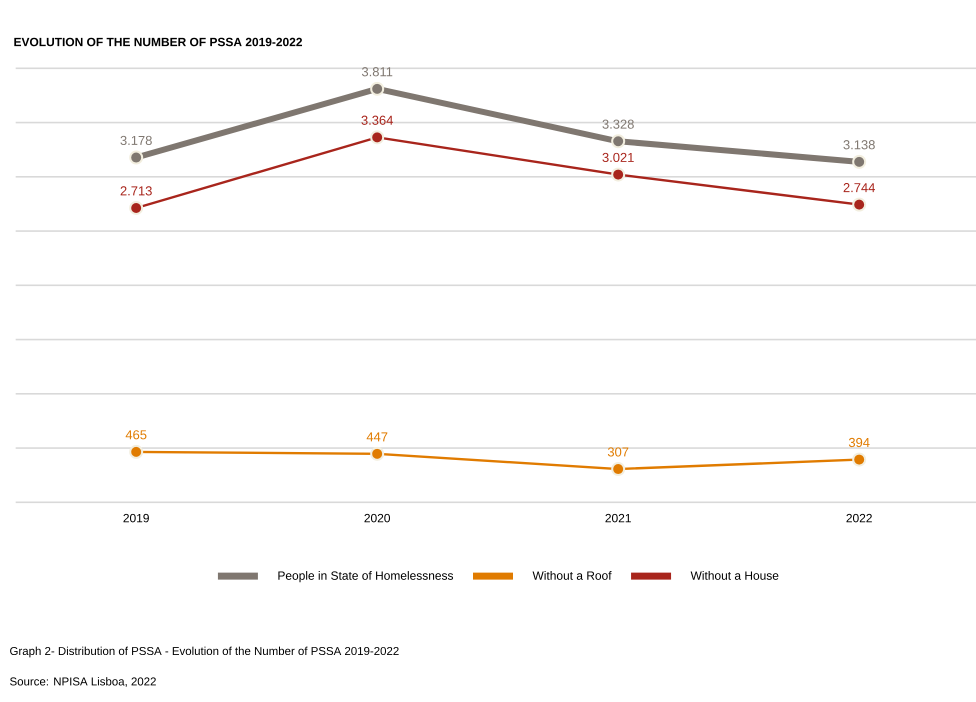 This screenshot has width=976, height=702. What do you see at coordinates (366, 576) in the screenshot?
I see `legend-label: People in State of Homelessness` at bounding box center [366, 576].